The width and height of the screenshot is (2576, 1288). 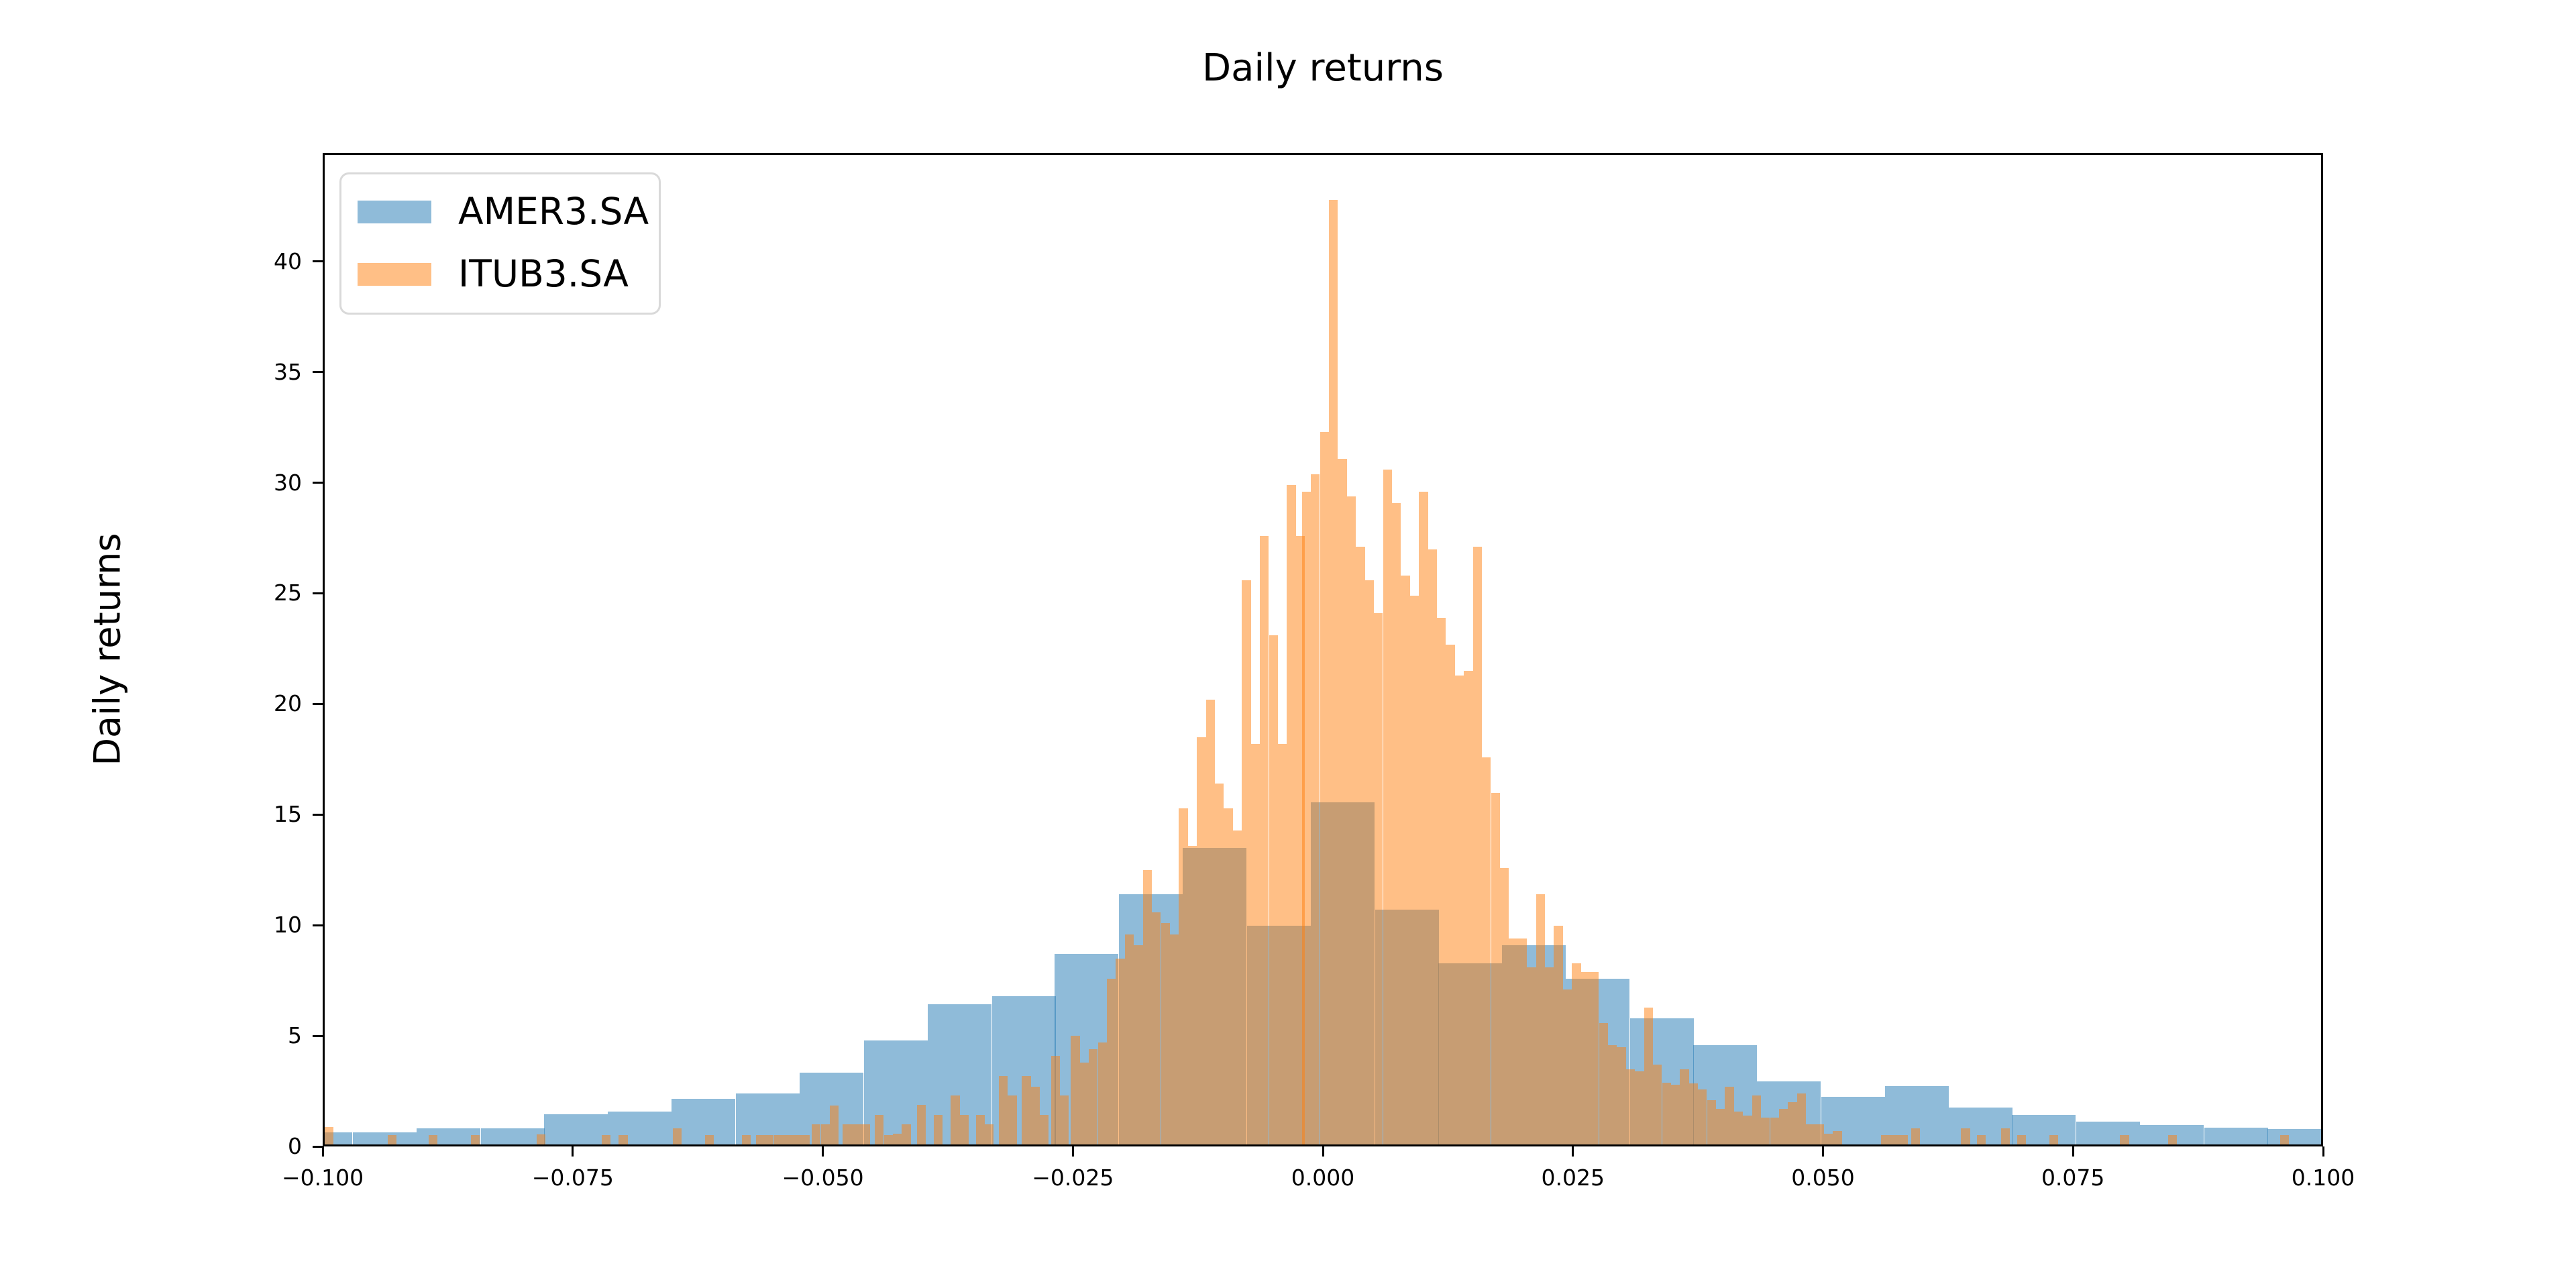 What do you see at coordinates (107, 649) in the screenshot?
I see `y-axis-label: Daily returns` at bounding box center [107, 649].